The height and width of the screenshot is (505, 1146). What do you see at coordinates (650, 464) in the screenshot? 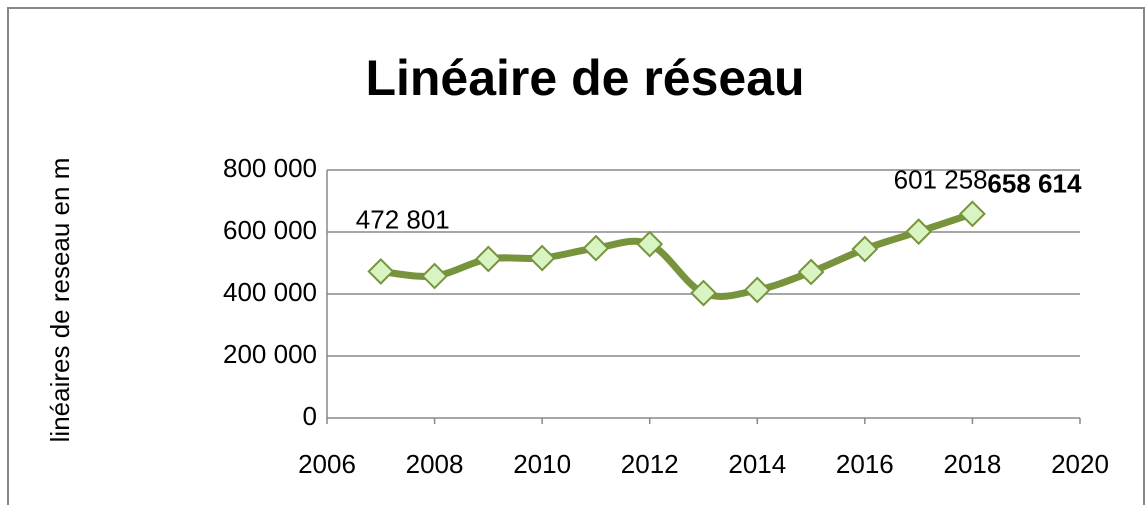
I see `x-tick-label: 2012` at bounding box center [650, 464].